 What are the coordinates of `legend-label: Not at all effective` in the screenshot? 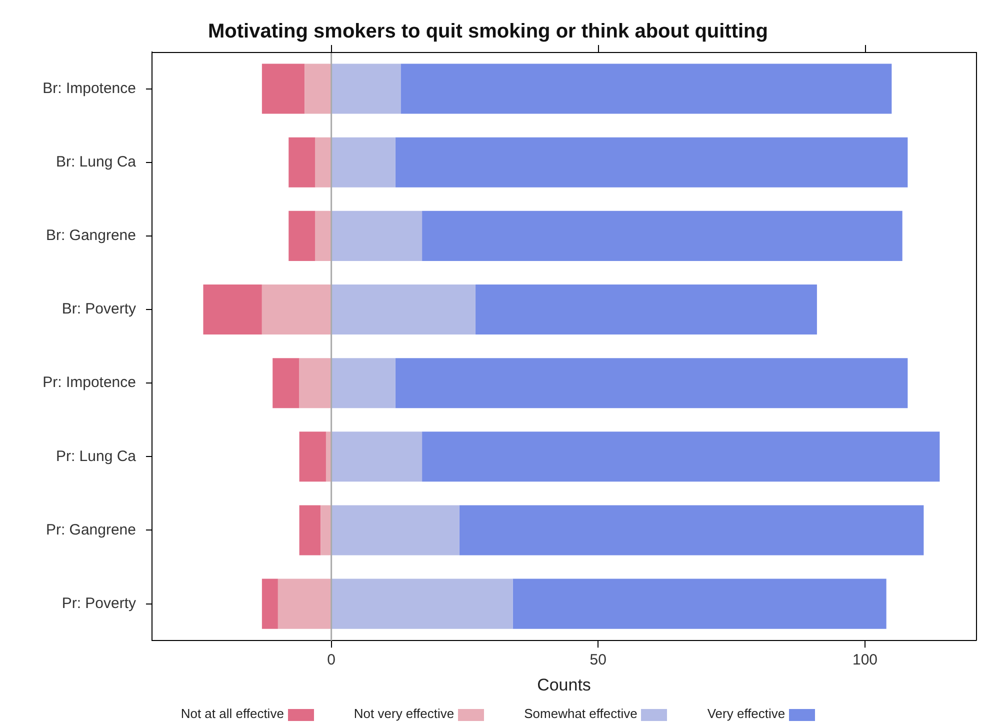 It's located at (232, 713).